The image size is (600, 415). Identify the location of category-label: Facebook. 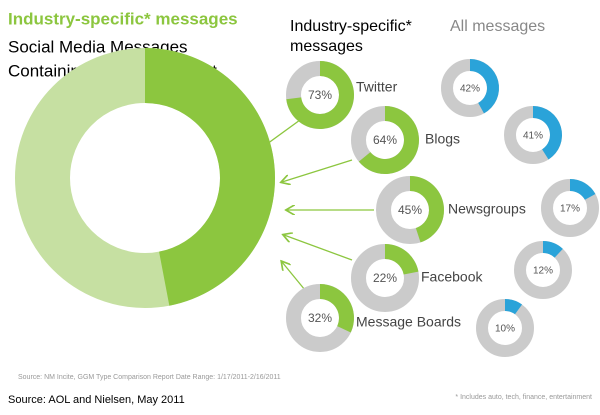
(452, 277).